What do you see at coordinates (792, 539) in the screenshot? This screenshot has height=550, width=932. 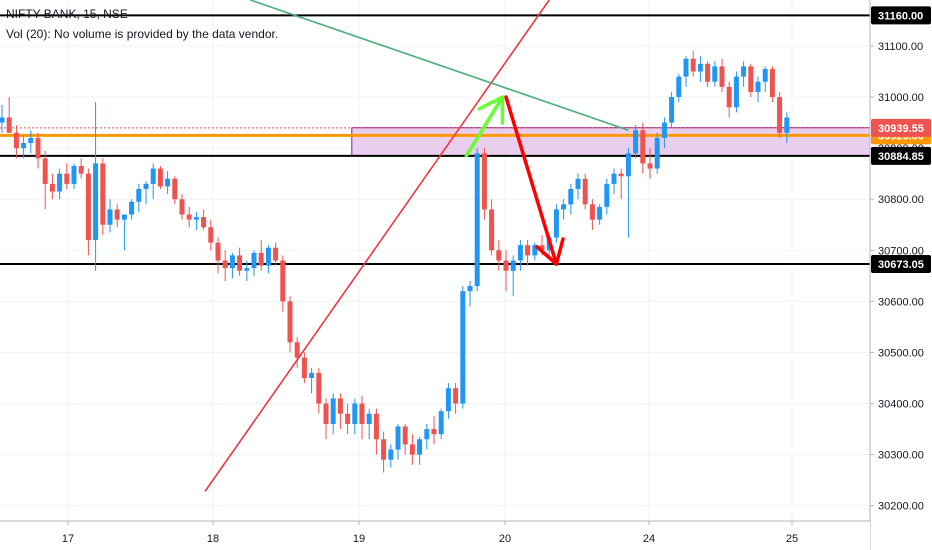 I see `time-tick-label: 25` at bounding box center [792, 539].